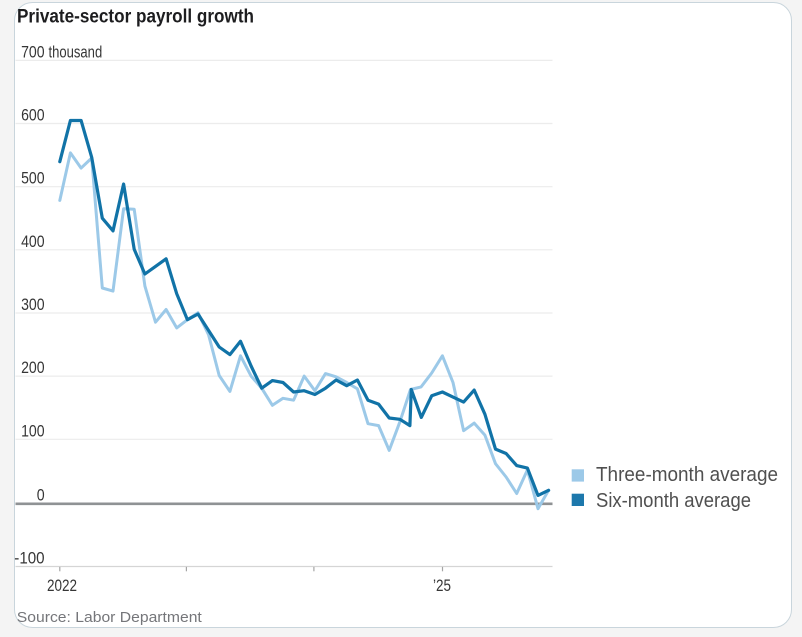 The image size is (802, 637). I want to click on svg-text: -100, so click(29, 559).